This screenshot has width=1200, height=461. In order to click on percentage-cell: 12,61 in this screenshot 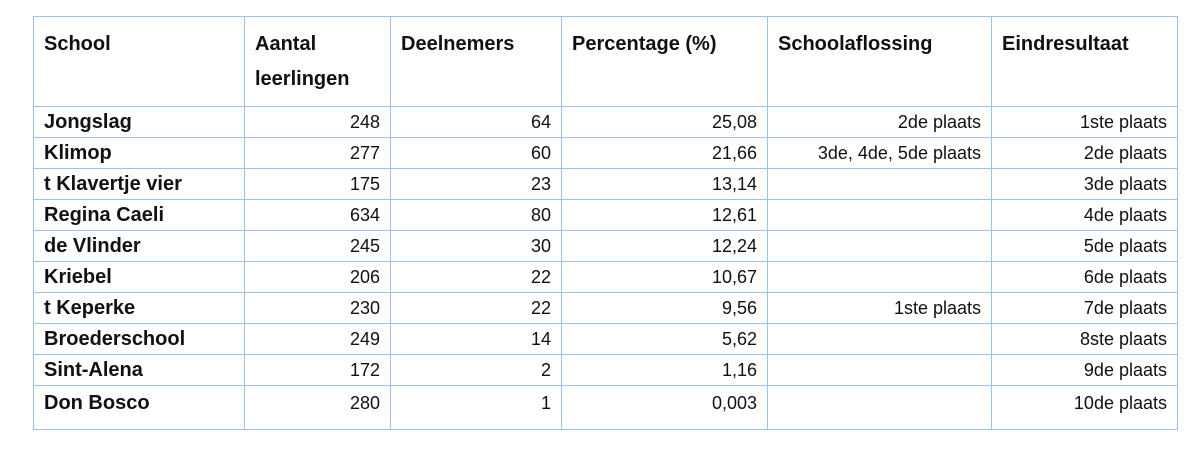, I will do `click(664, 215)`.